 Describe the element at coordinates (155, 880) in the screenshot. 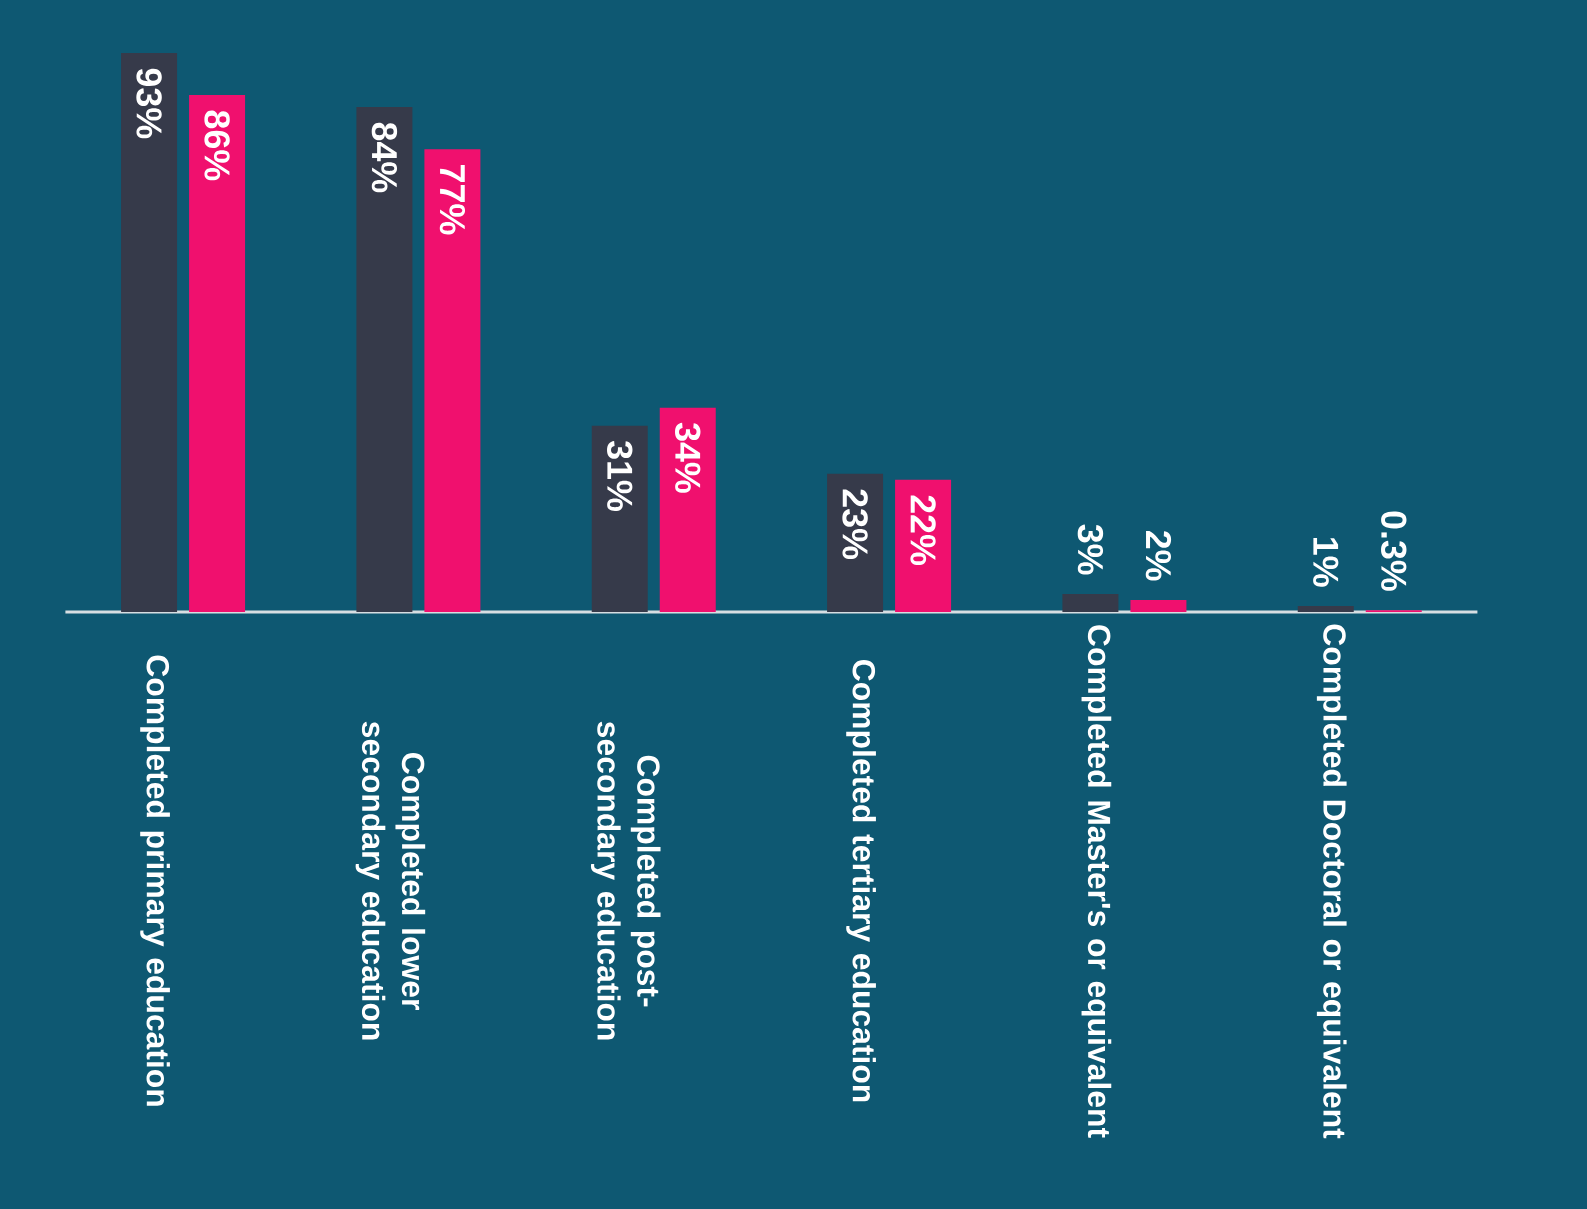

I see `x-tick-label: Completed primary education` at that location.